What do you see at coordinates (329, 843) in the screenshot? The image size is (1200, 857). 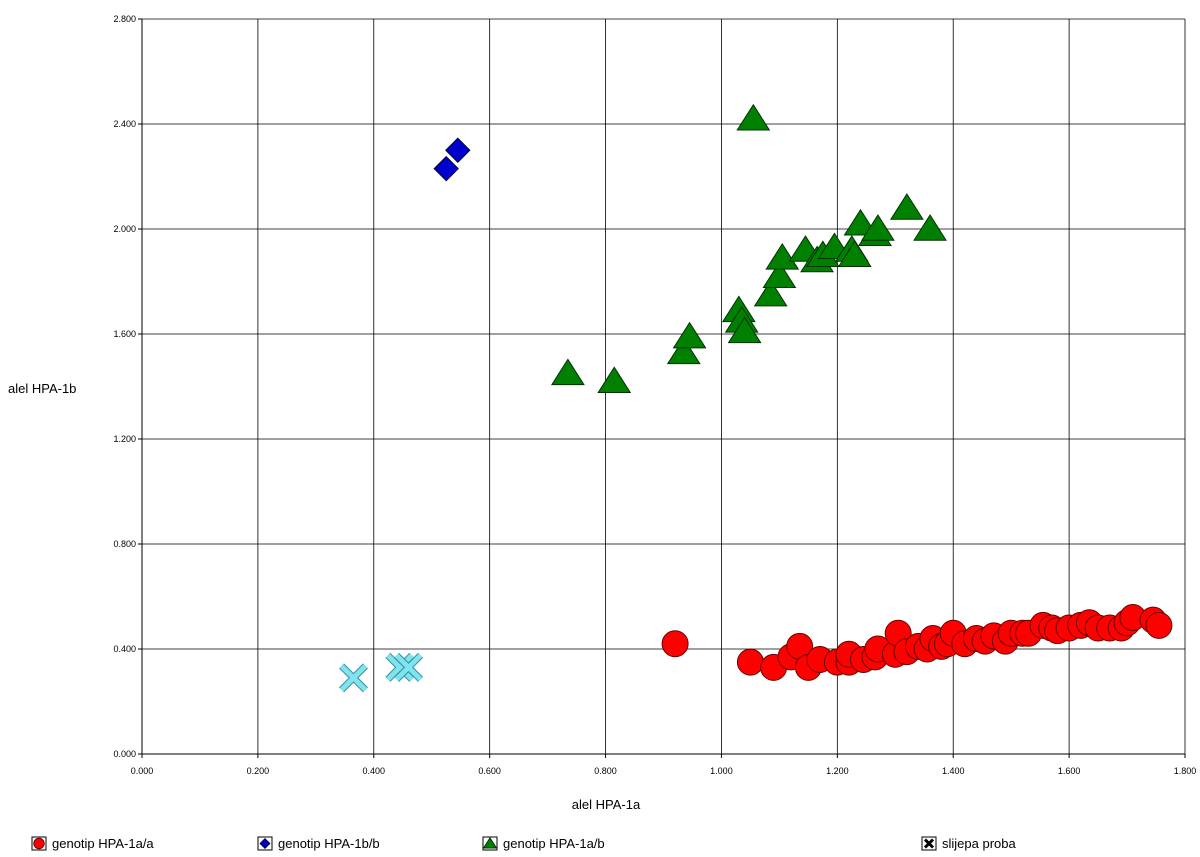 I see `legend-label: genotip HPA-1b/b` at bounding box center [329, 843].